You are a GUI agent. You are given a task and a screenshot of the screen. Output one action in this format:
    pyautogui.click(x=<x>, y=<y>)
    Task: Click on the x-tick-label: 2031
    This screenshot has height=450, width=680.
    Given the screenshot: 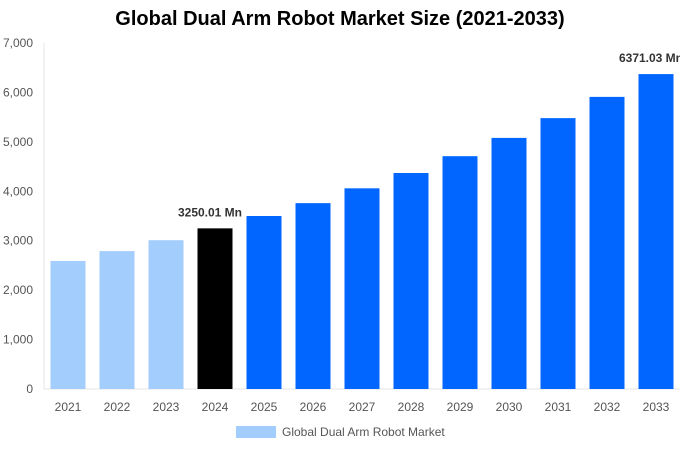 What is the action you would take?
    pyautogui.click(x=558, y=407)
    